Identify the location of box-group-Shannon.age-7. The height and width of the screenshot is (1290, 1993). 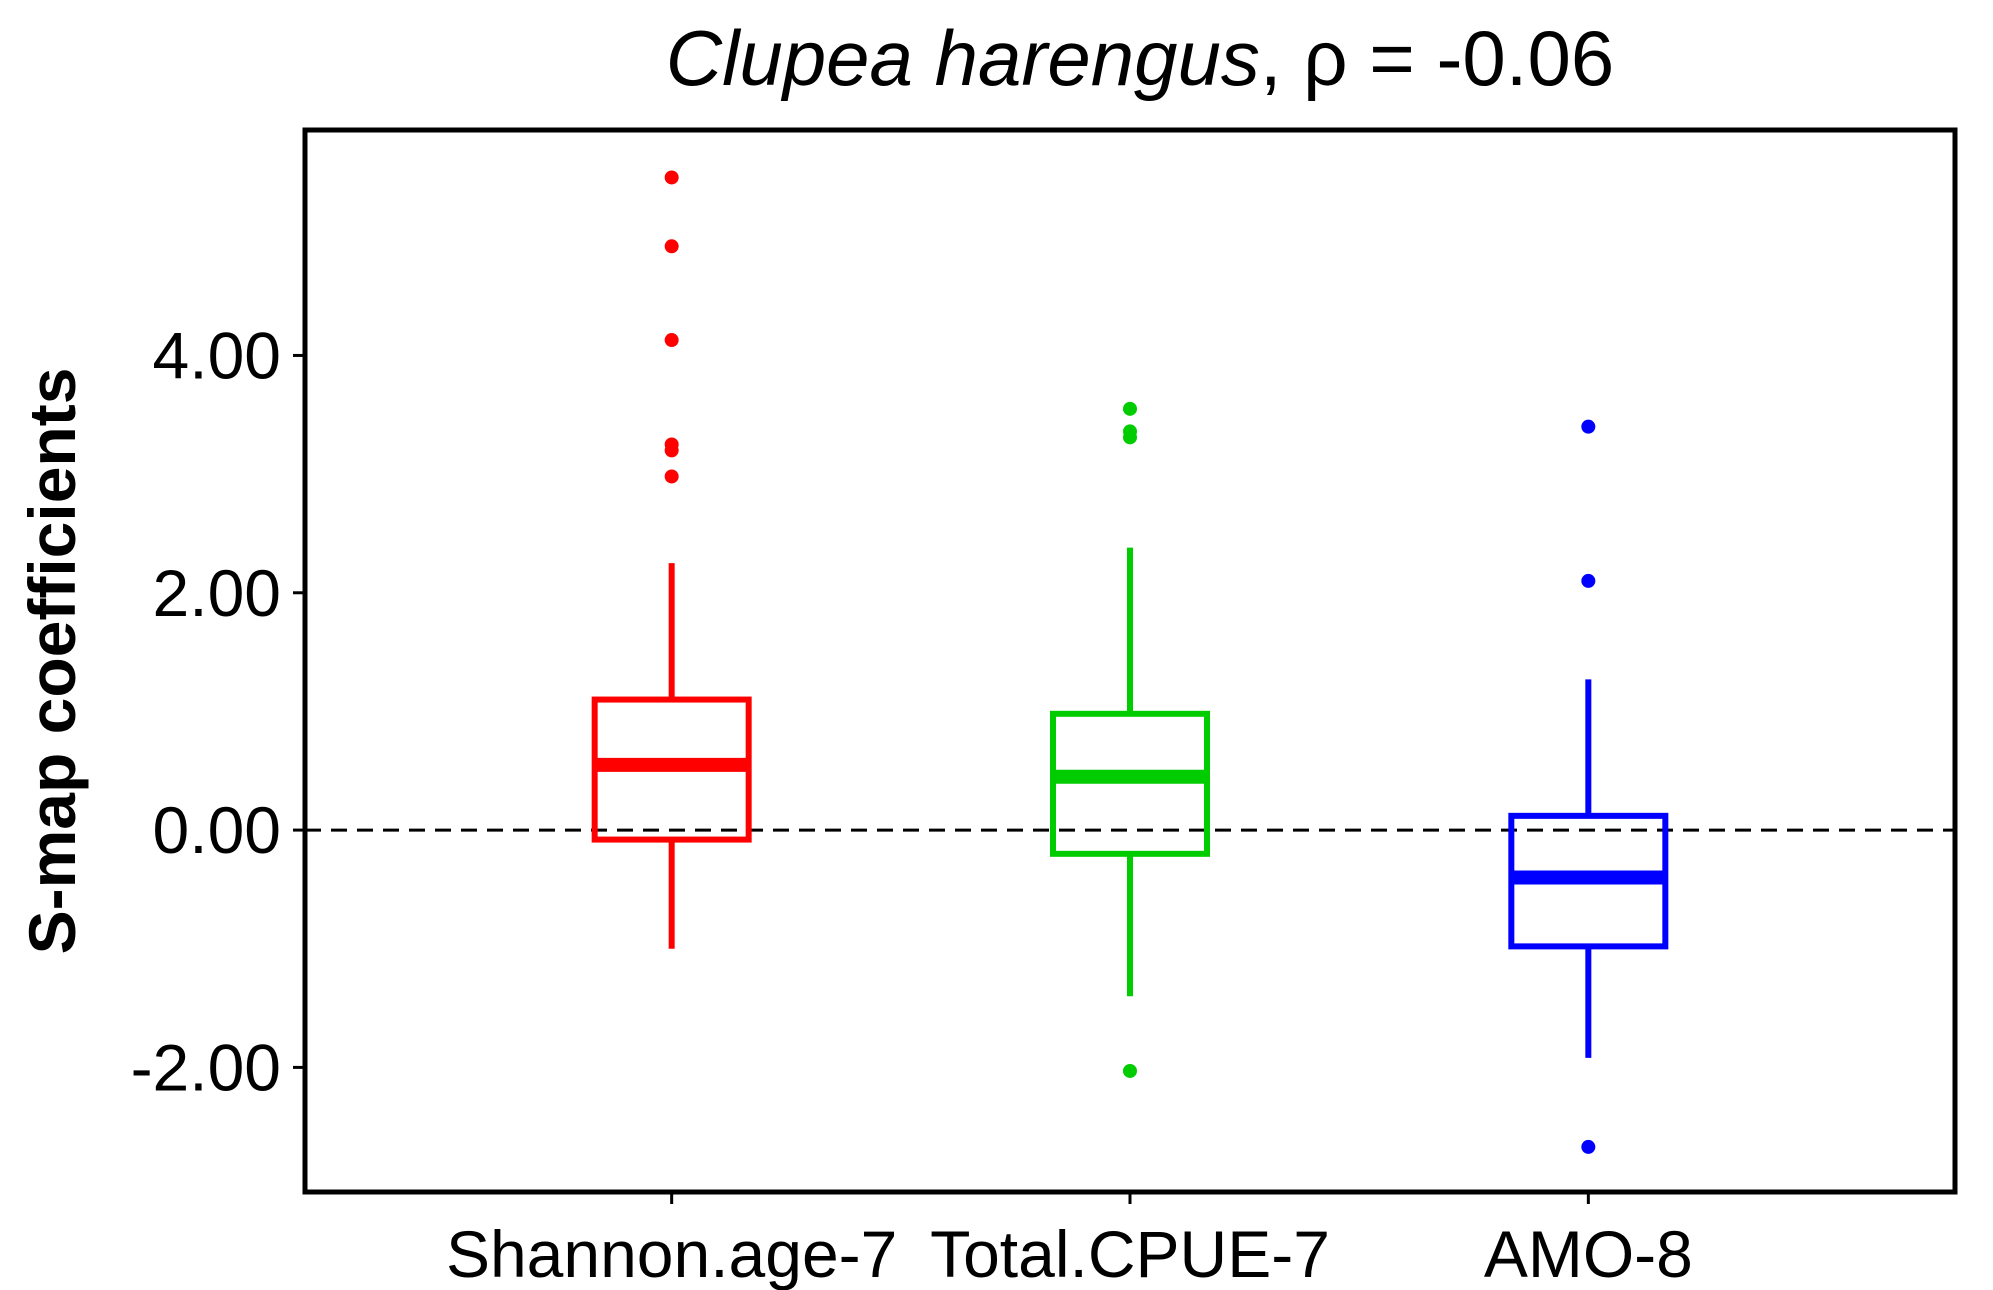
(671, 559).